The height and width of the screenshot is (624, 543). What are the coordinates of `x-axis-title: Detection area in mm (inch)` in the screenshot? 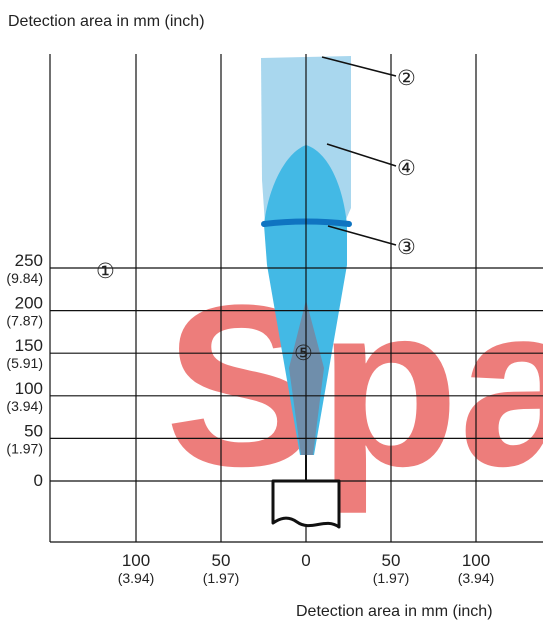 It's located at (394, 611).